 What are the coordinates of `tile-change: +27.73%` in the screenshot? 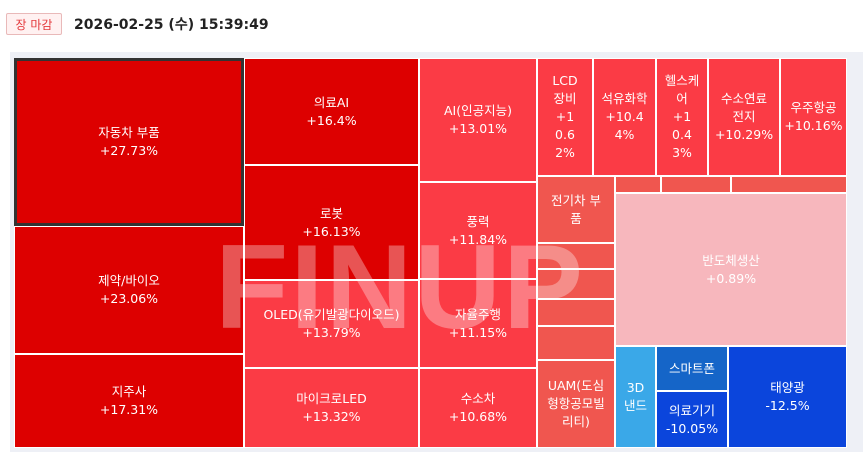 It's located at (129, 150).